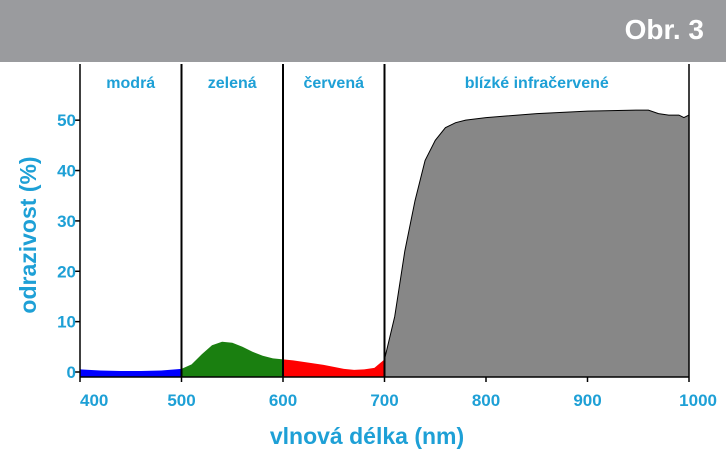  What do you see at coordinates (363, 31) in the screenshot?
I see `header-bar: Obr. 3` at bounding box center [363, 31].